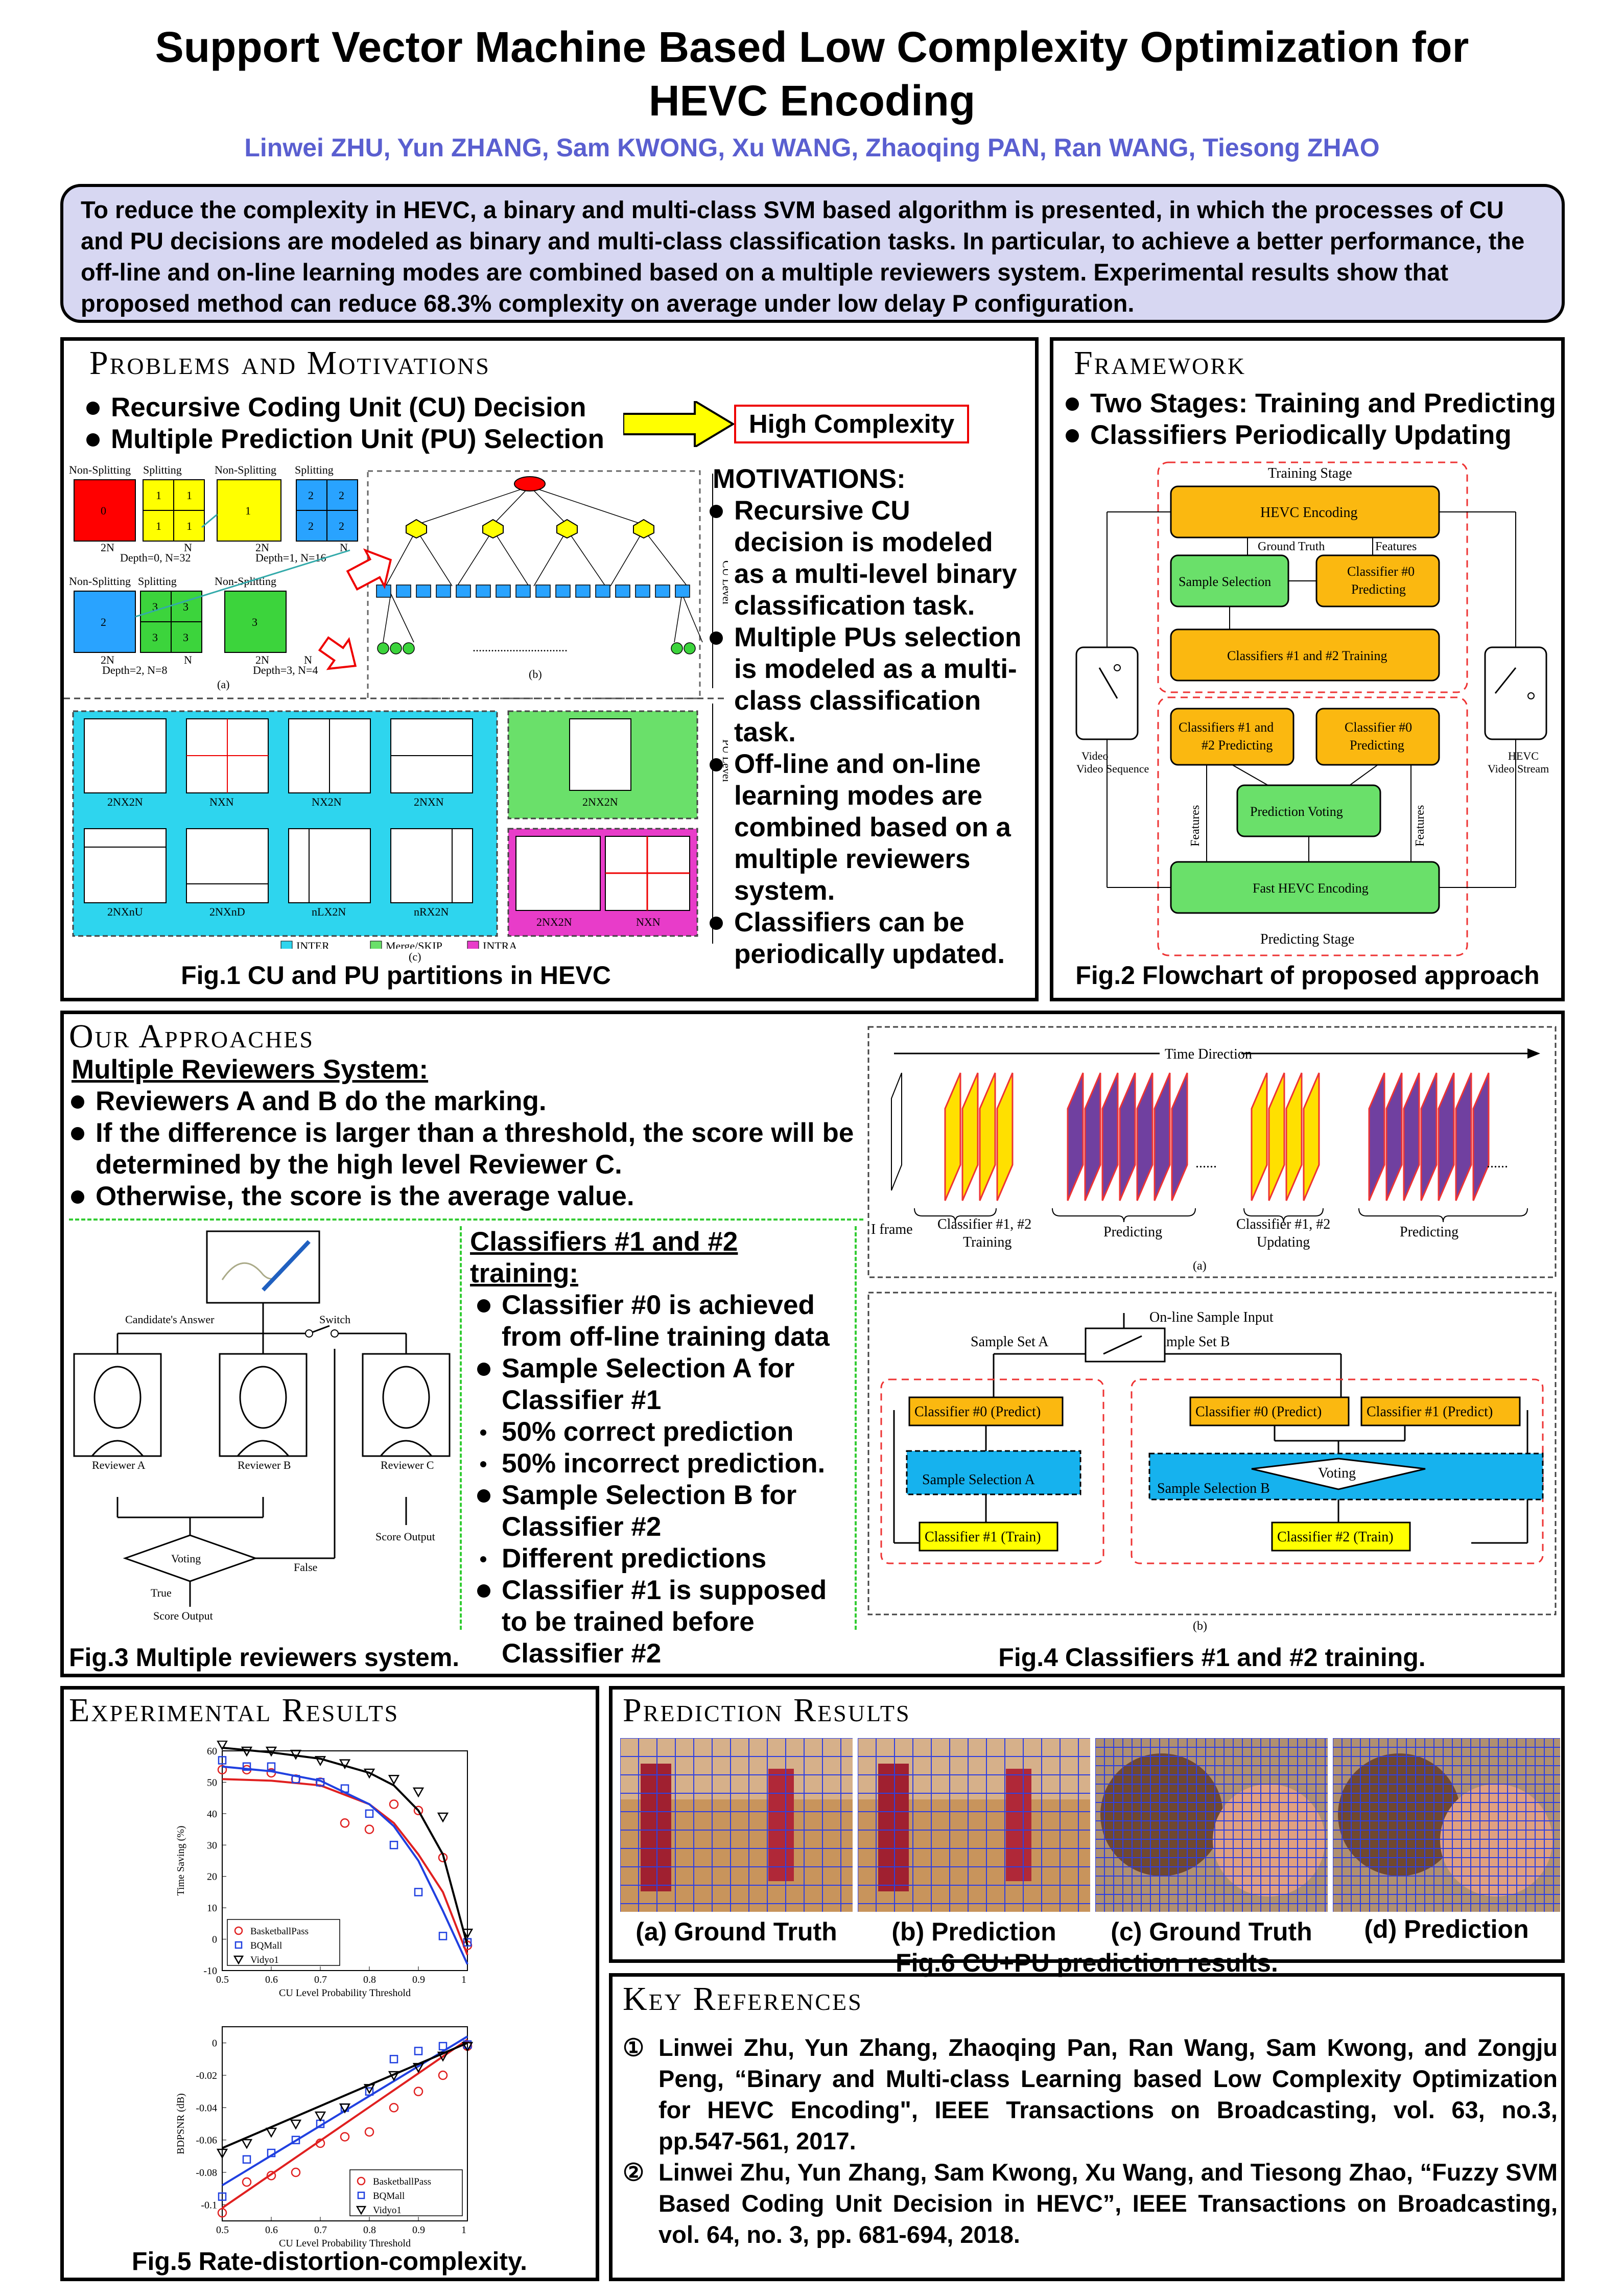 This screenshot has height=2296, width=1624. I want to click on svg-text: Classifiers #1 and, so click(1226, 727).